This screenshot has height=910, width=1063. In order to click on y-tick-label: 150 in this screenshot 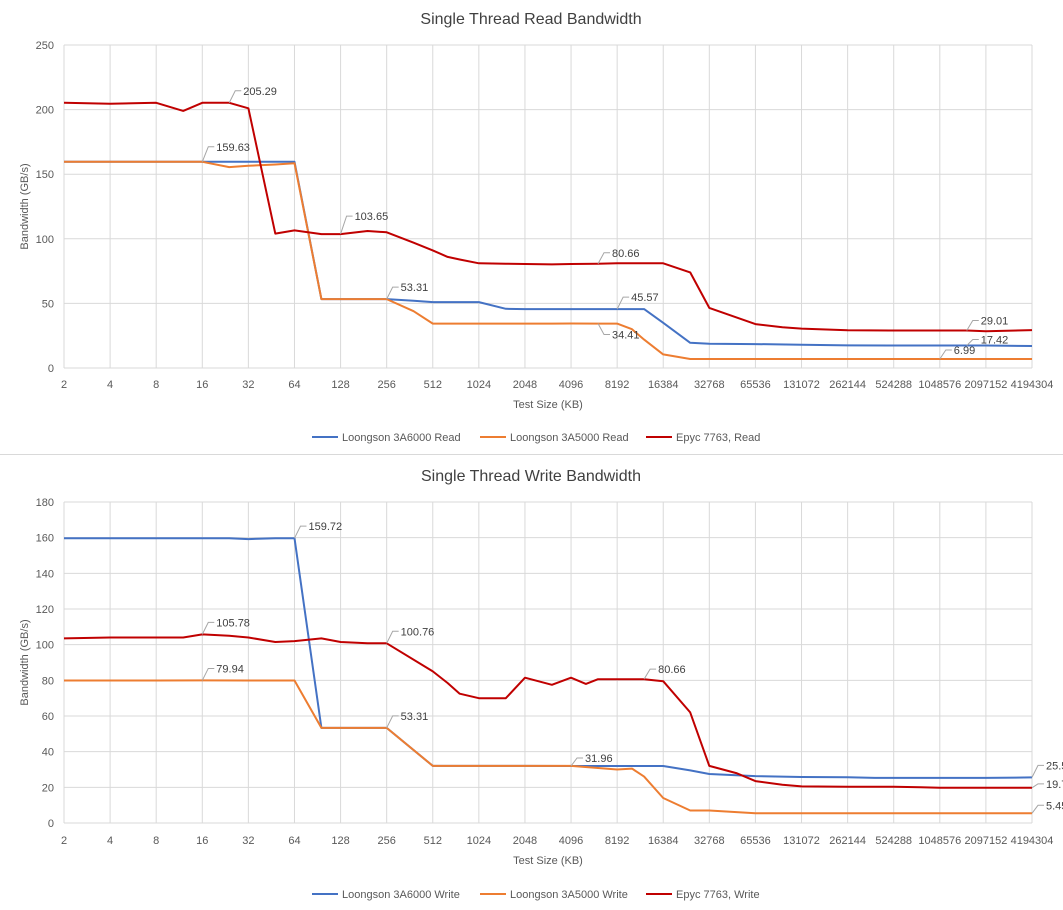, I will do `click(45, 175)`.